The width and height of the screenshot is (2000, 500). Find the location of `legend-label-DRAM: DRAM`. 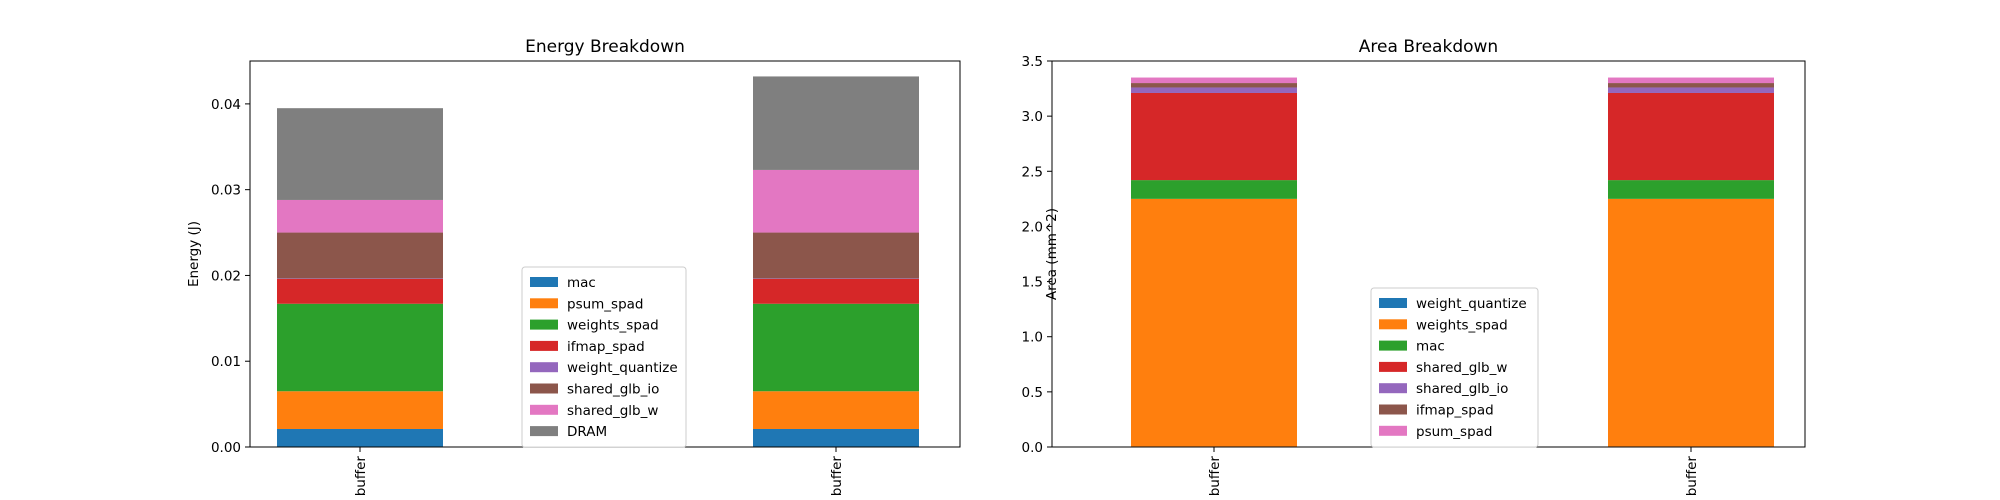

legend-label-DRAM: DRAM is located at coordinates (587, 432).